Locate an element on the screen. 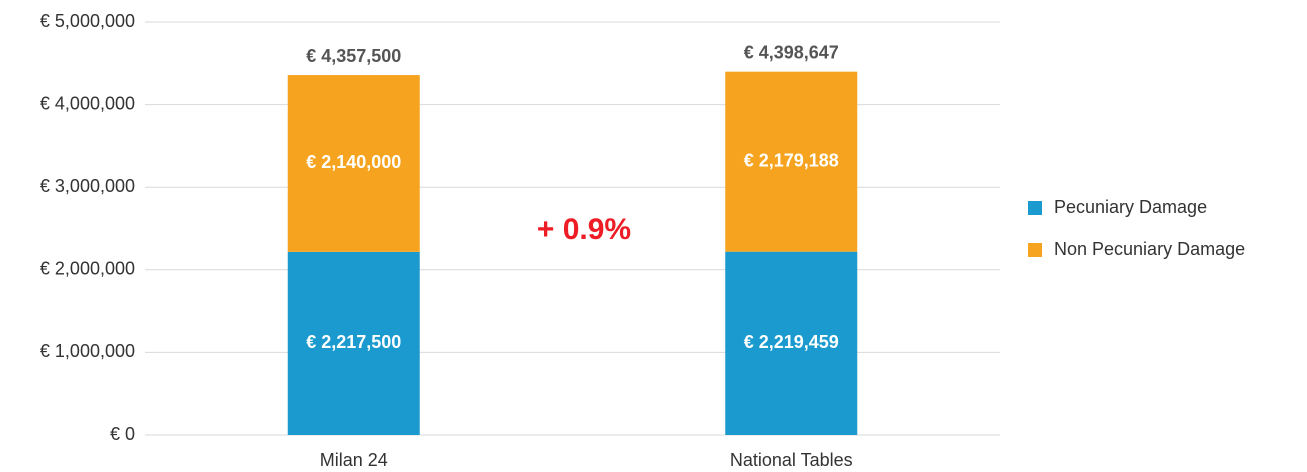 This screenshot has width=1307, height=472. value-label: € 2,140,000 is located at coordinates (353, 162).